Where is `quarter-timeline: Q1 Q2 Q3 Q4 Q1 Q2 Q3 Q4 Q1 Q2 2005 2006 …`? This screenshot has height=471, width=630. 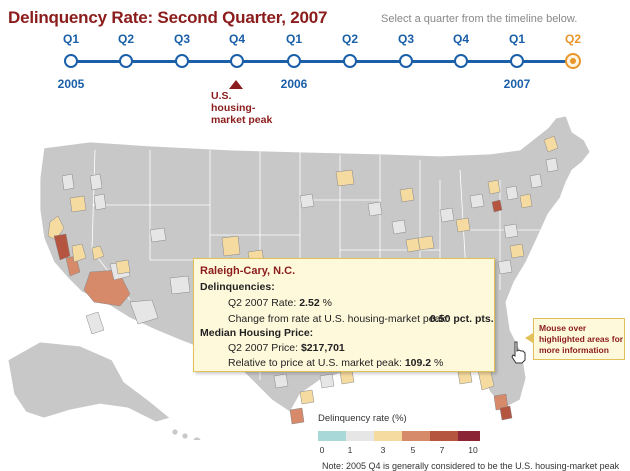 quarter-timeline: Q1 Q2 Q3 Q4 Q1 Q2 Q3 Q4 Q1 Q2 2005 2006 … is located at coordinates (315, 65).